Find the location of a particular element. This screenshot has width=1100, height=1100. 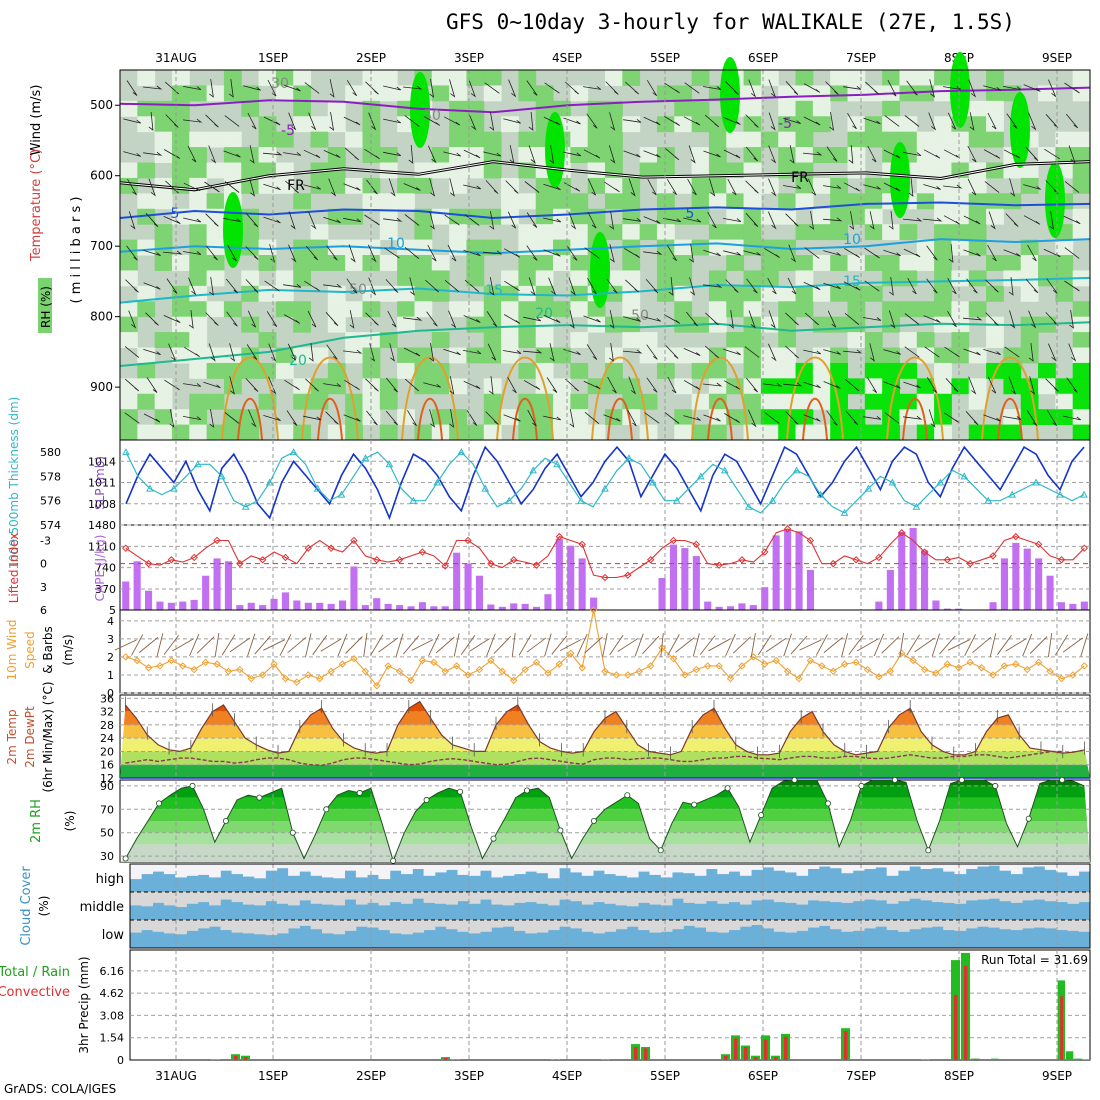

tick-label: 32 is located at coordinates (107, 712).